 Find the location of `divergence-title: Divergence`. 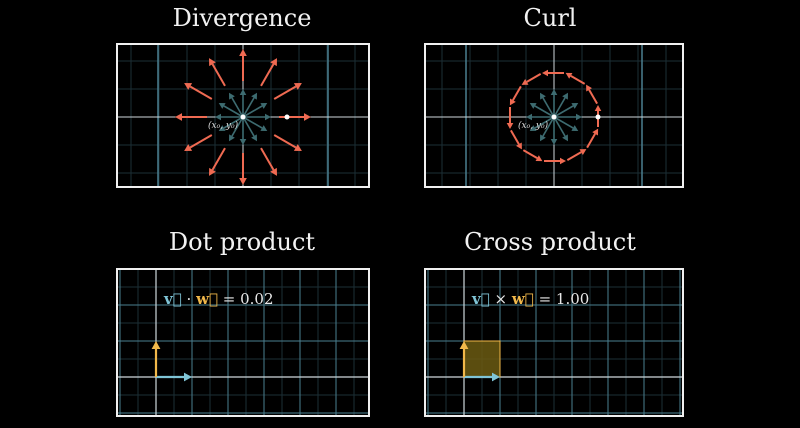

divergence-title: Divergence is located at coordinates (242, 18).